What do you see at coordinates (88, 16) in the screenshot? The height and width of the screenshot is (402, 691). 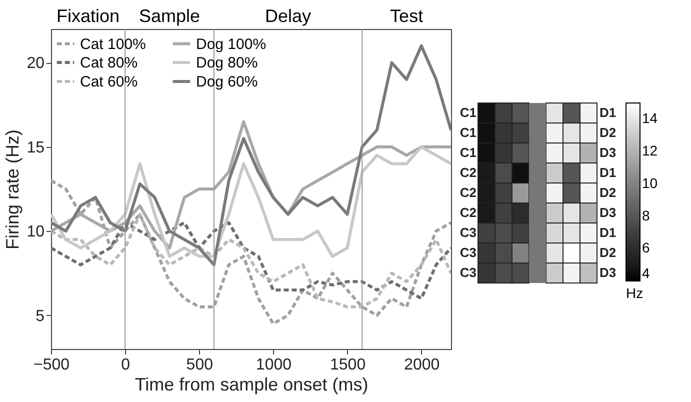 I see `text: Fixation` at bounding box center [88, 16].